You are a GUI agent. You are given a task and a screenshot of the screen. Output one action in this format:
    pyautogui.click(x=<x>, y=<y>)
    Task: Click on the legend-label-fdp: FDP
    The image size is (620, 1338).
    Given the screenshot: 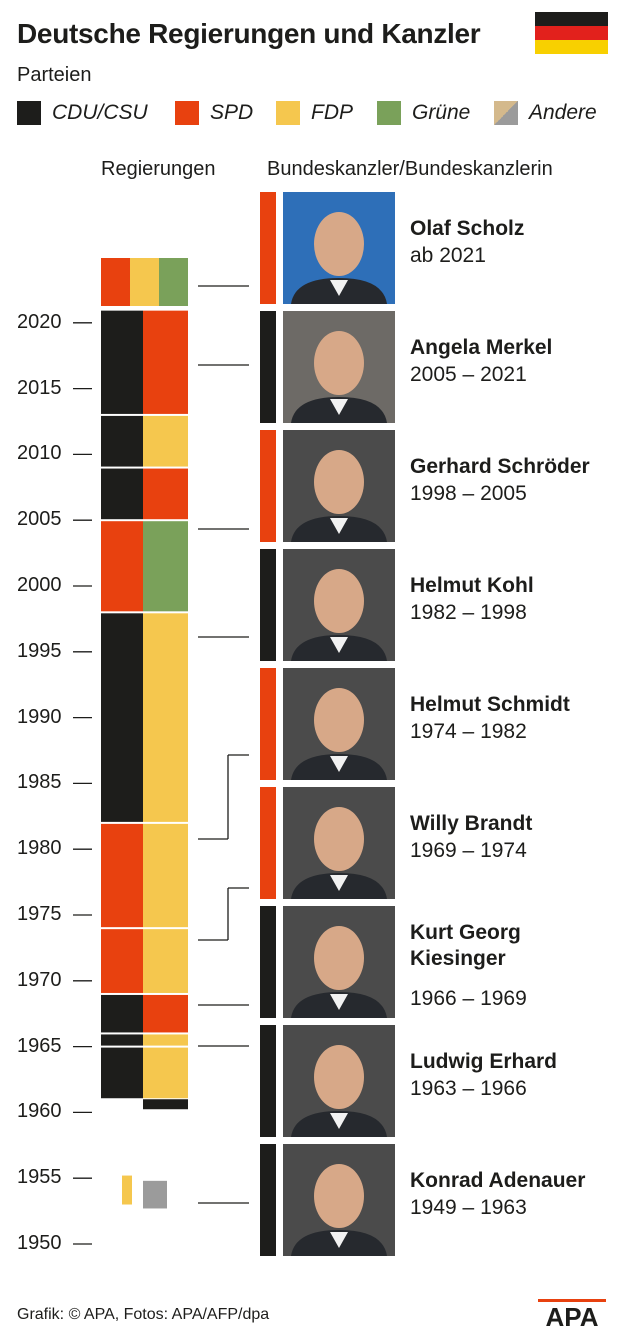 What is the action you would take?
    pyautogui.click(x=332, y=112)
    